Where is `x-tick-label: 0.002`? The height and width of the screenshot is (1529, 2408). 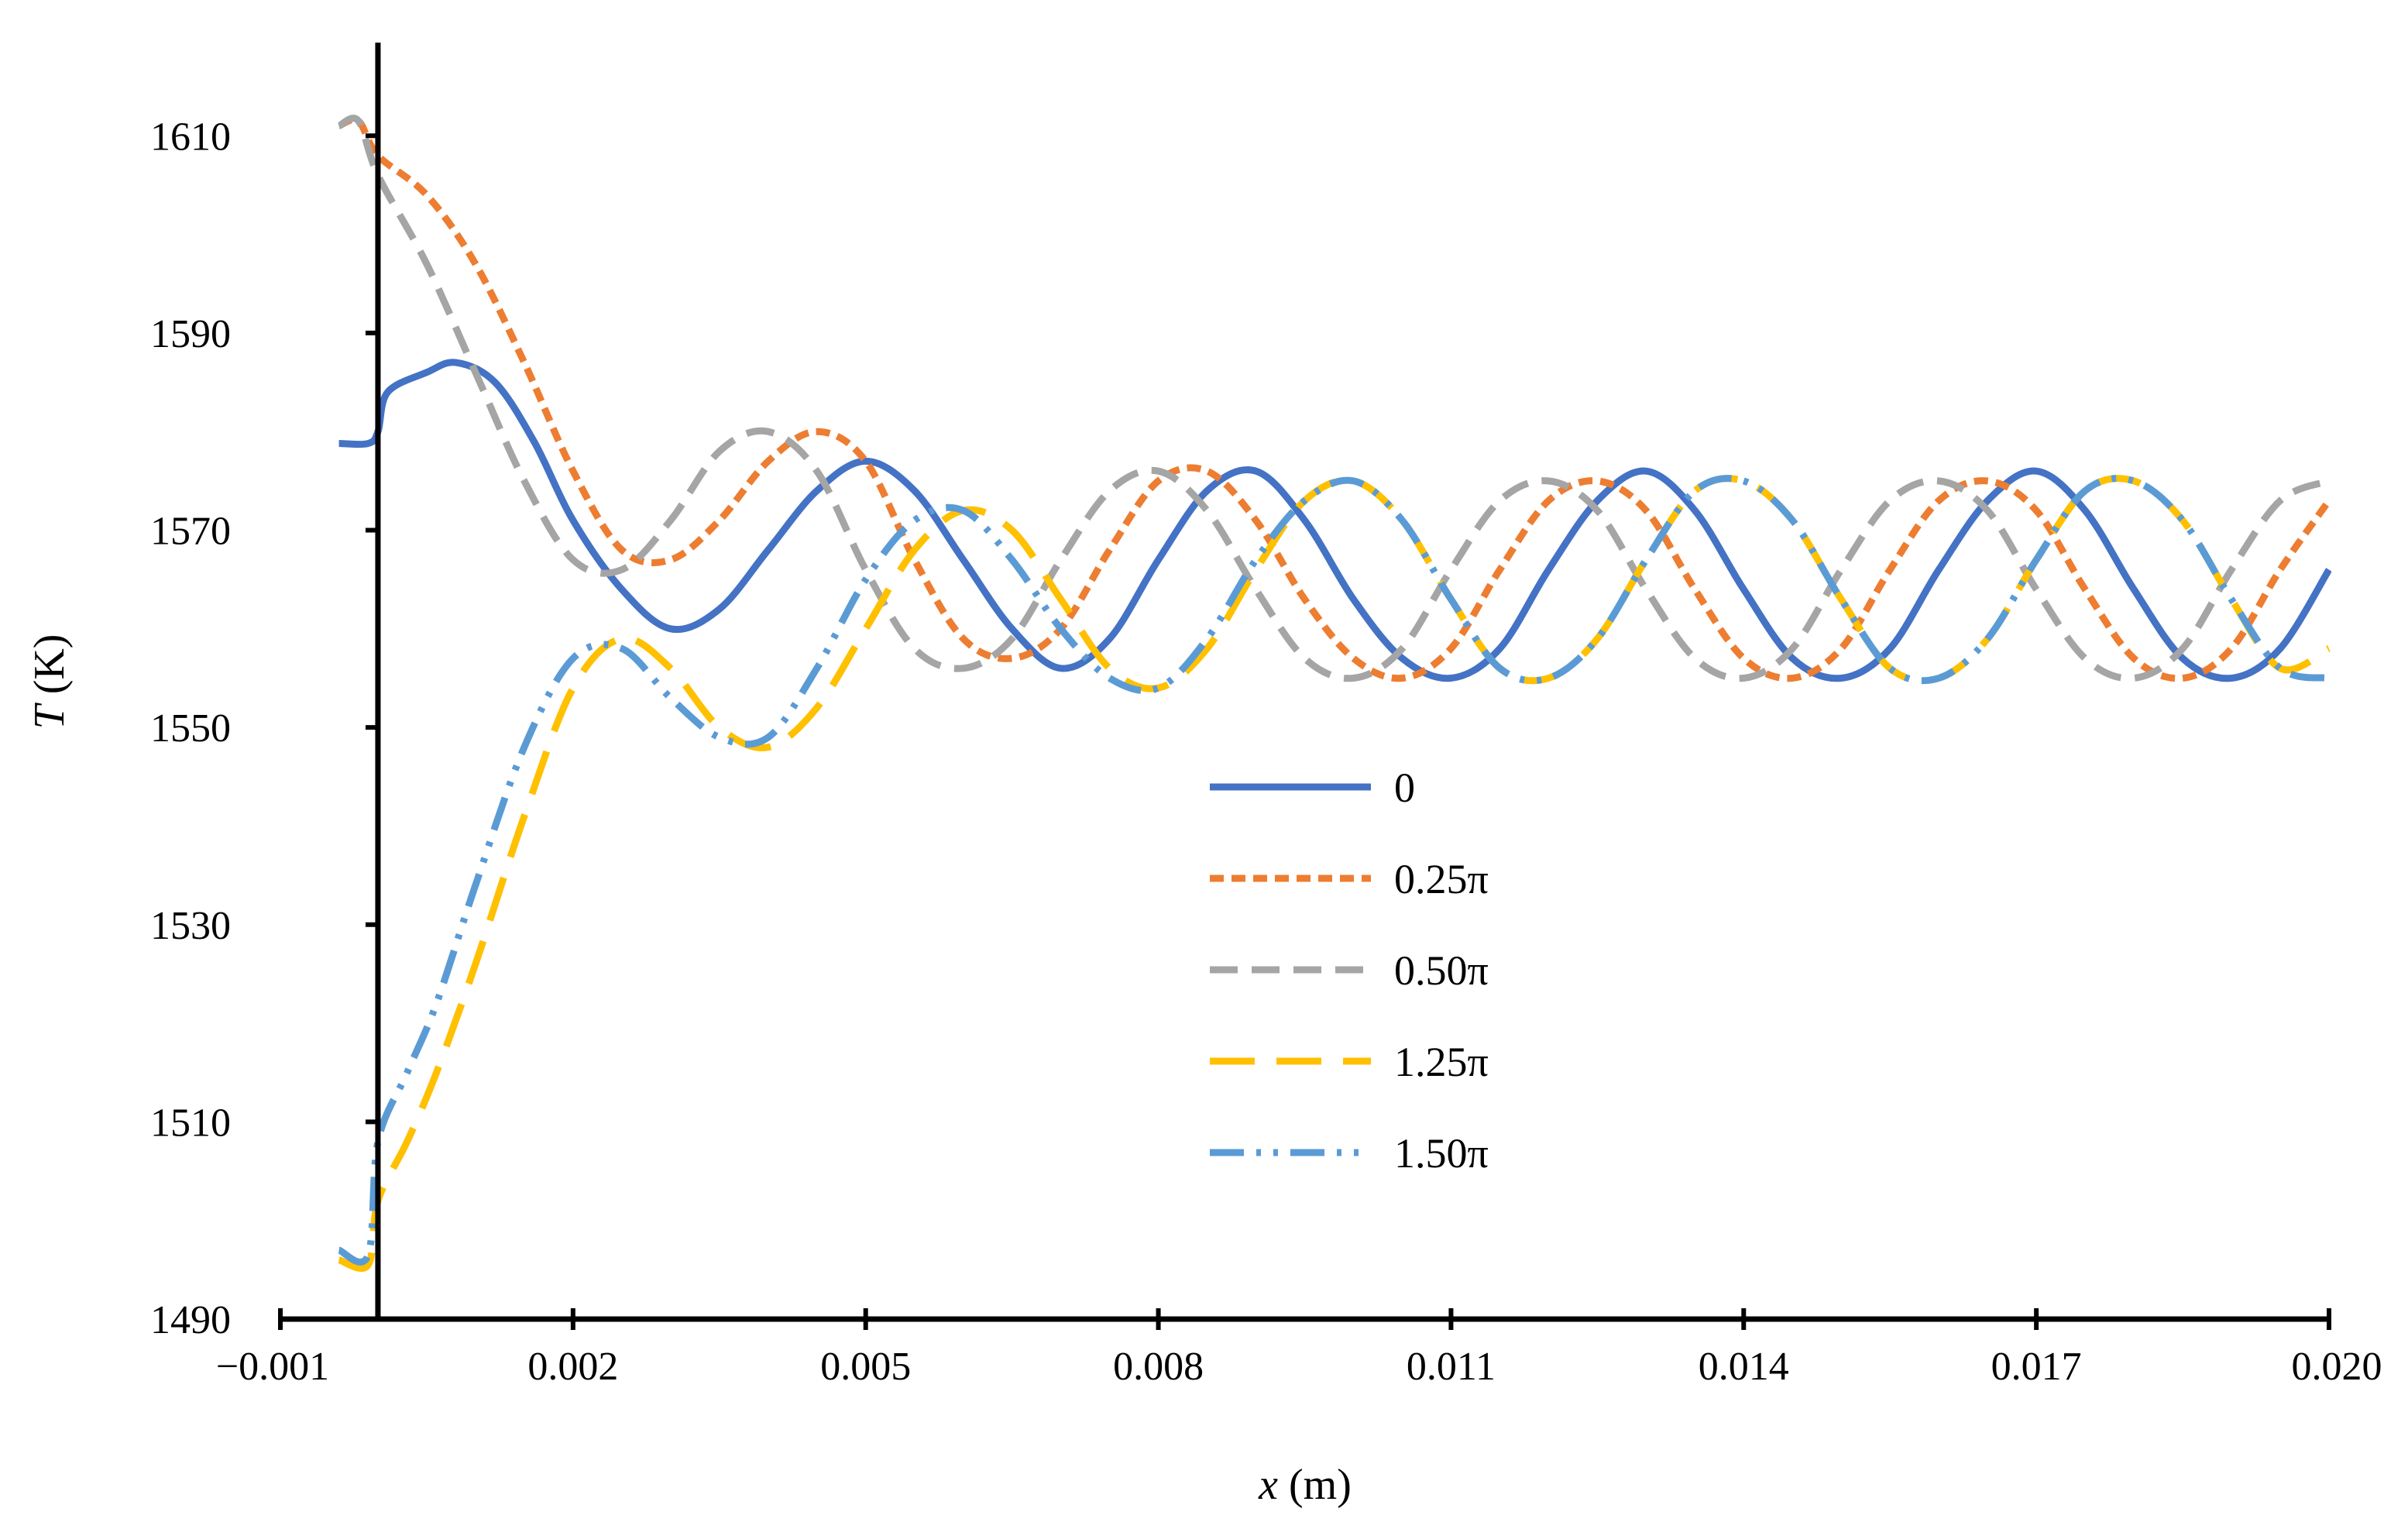
x-tick-label: 0.002 is located at coordinates (572, 1367).